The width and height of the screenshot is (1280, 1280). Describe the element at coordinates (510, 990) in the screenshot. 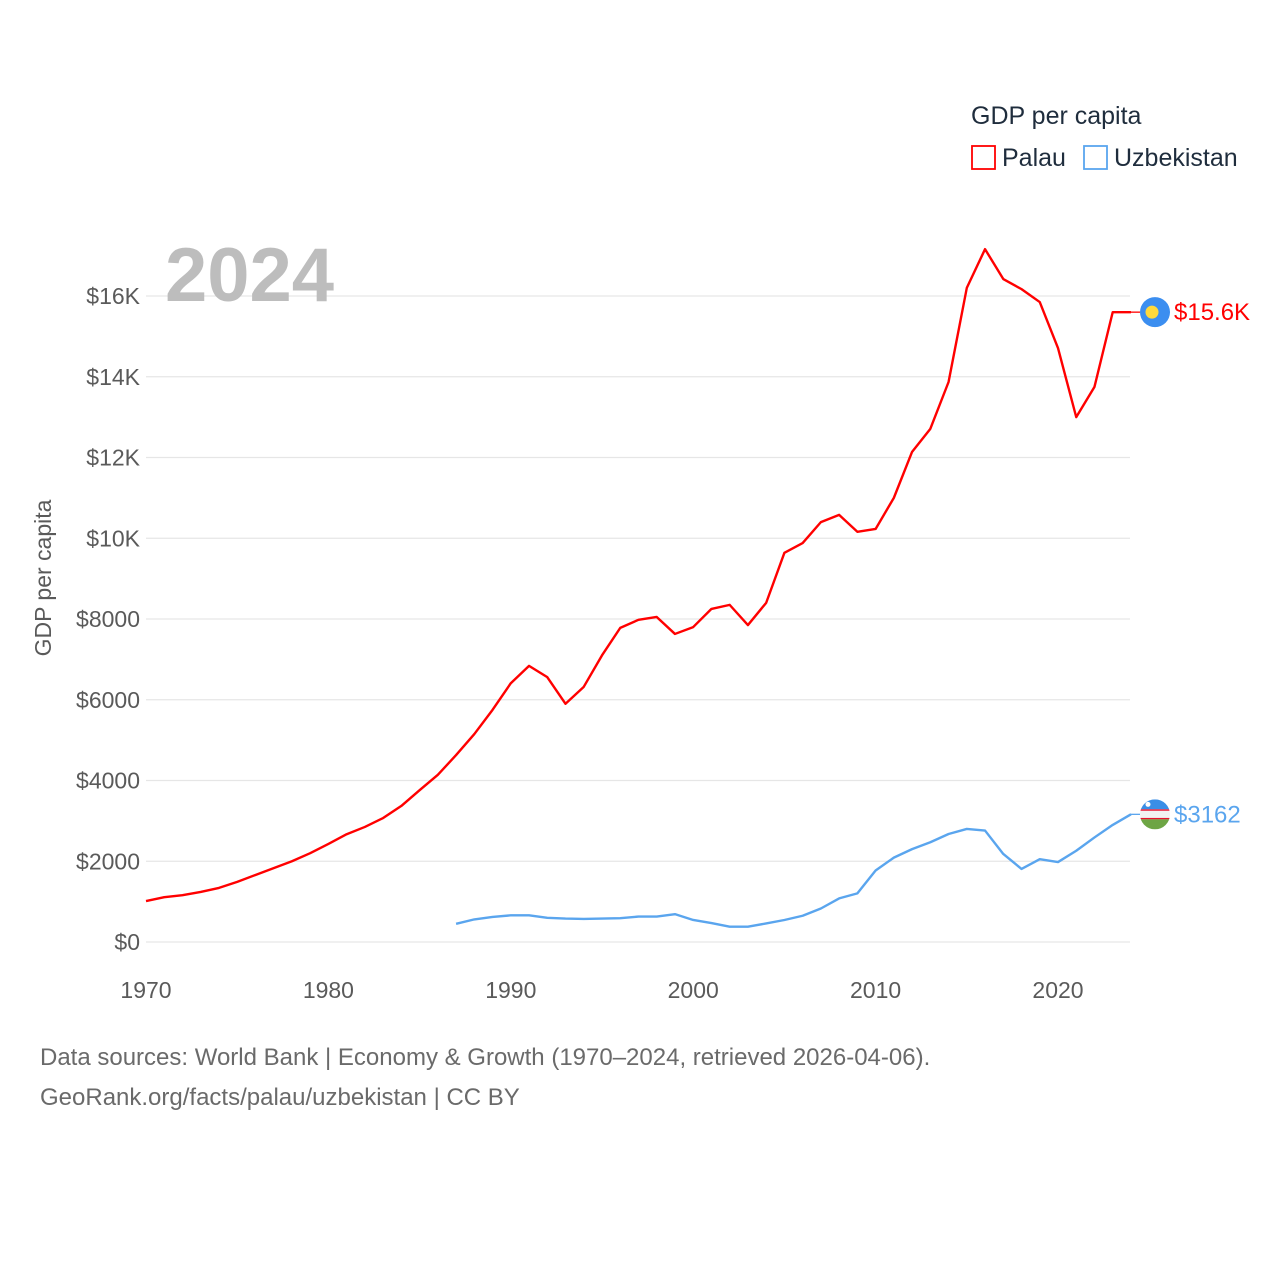

I see `x-tick-label: 1990` at that location.